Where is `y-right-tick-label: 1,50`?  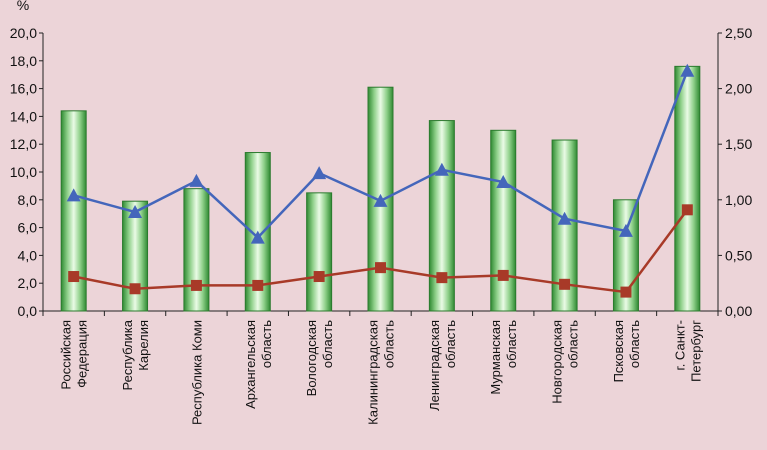 y-right-tick-label: 1,50 is located at coordinates (738, 144).